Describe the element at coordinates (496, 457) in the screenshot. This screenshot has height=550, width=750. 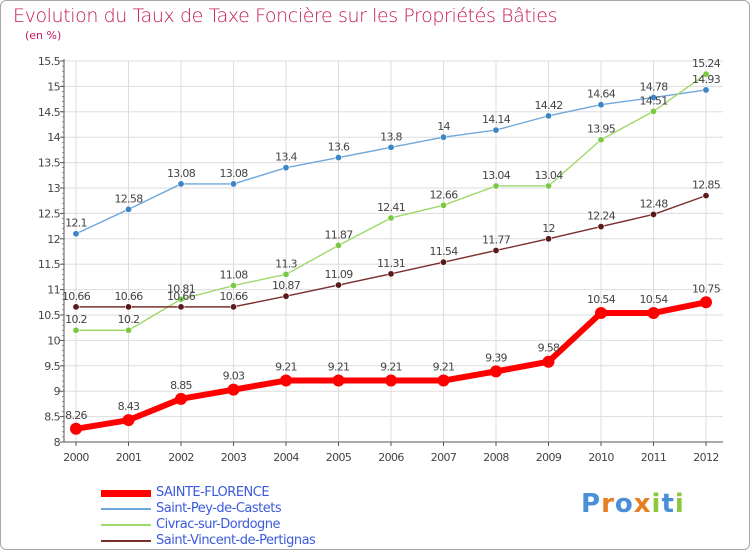
I see `x-tick-label: 2008` at that location.